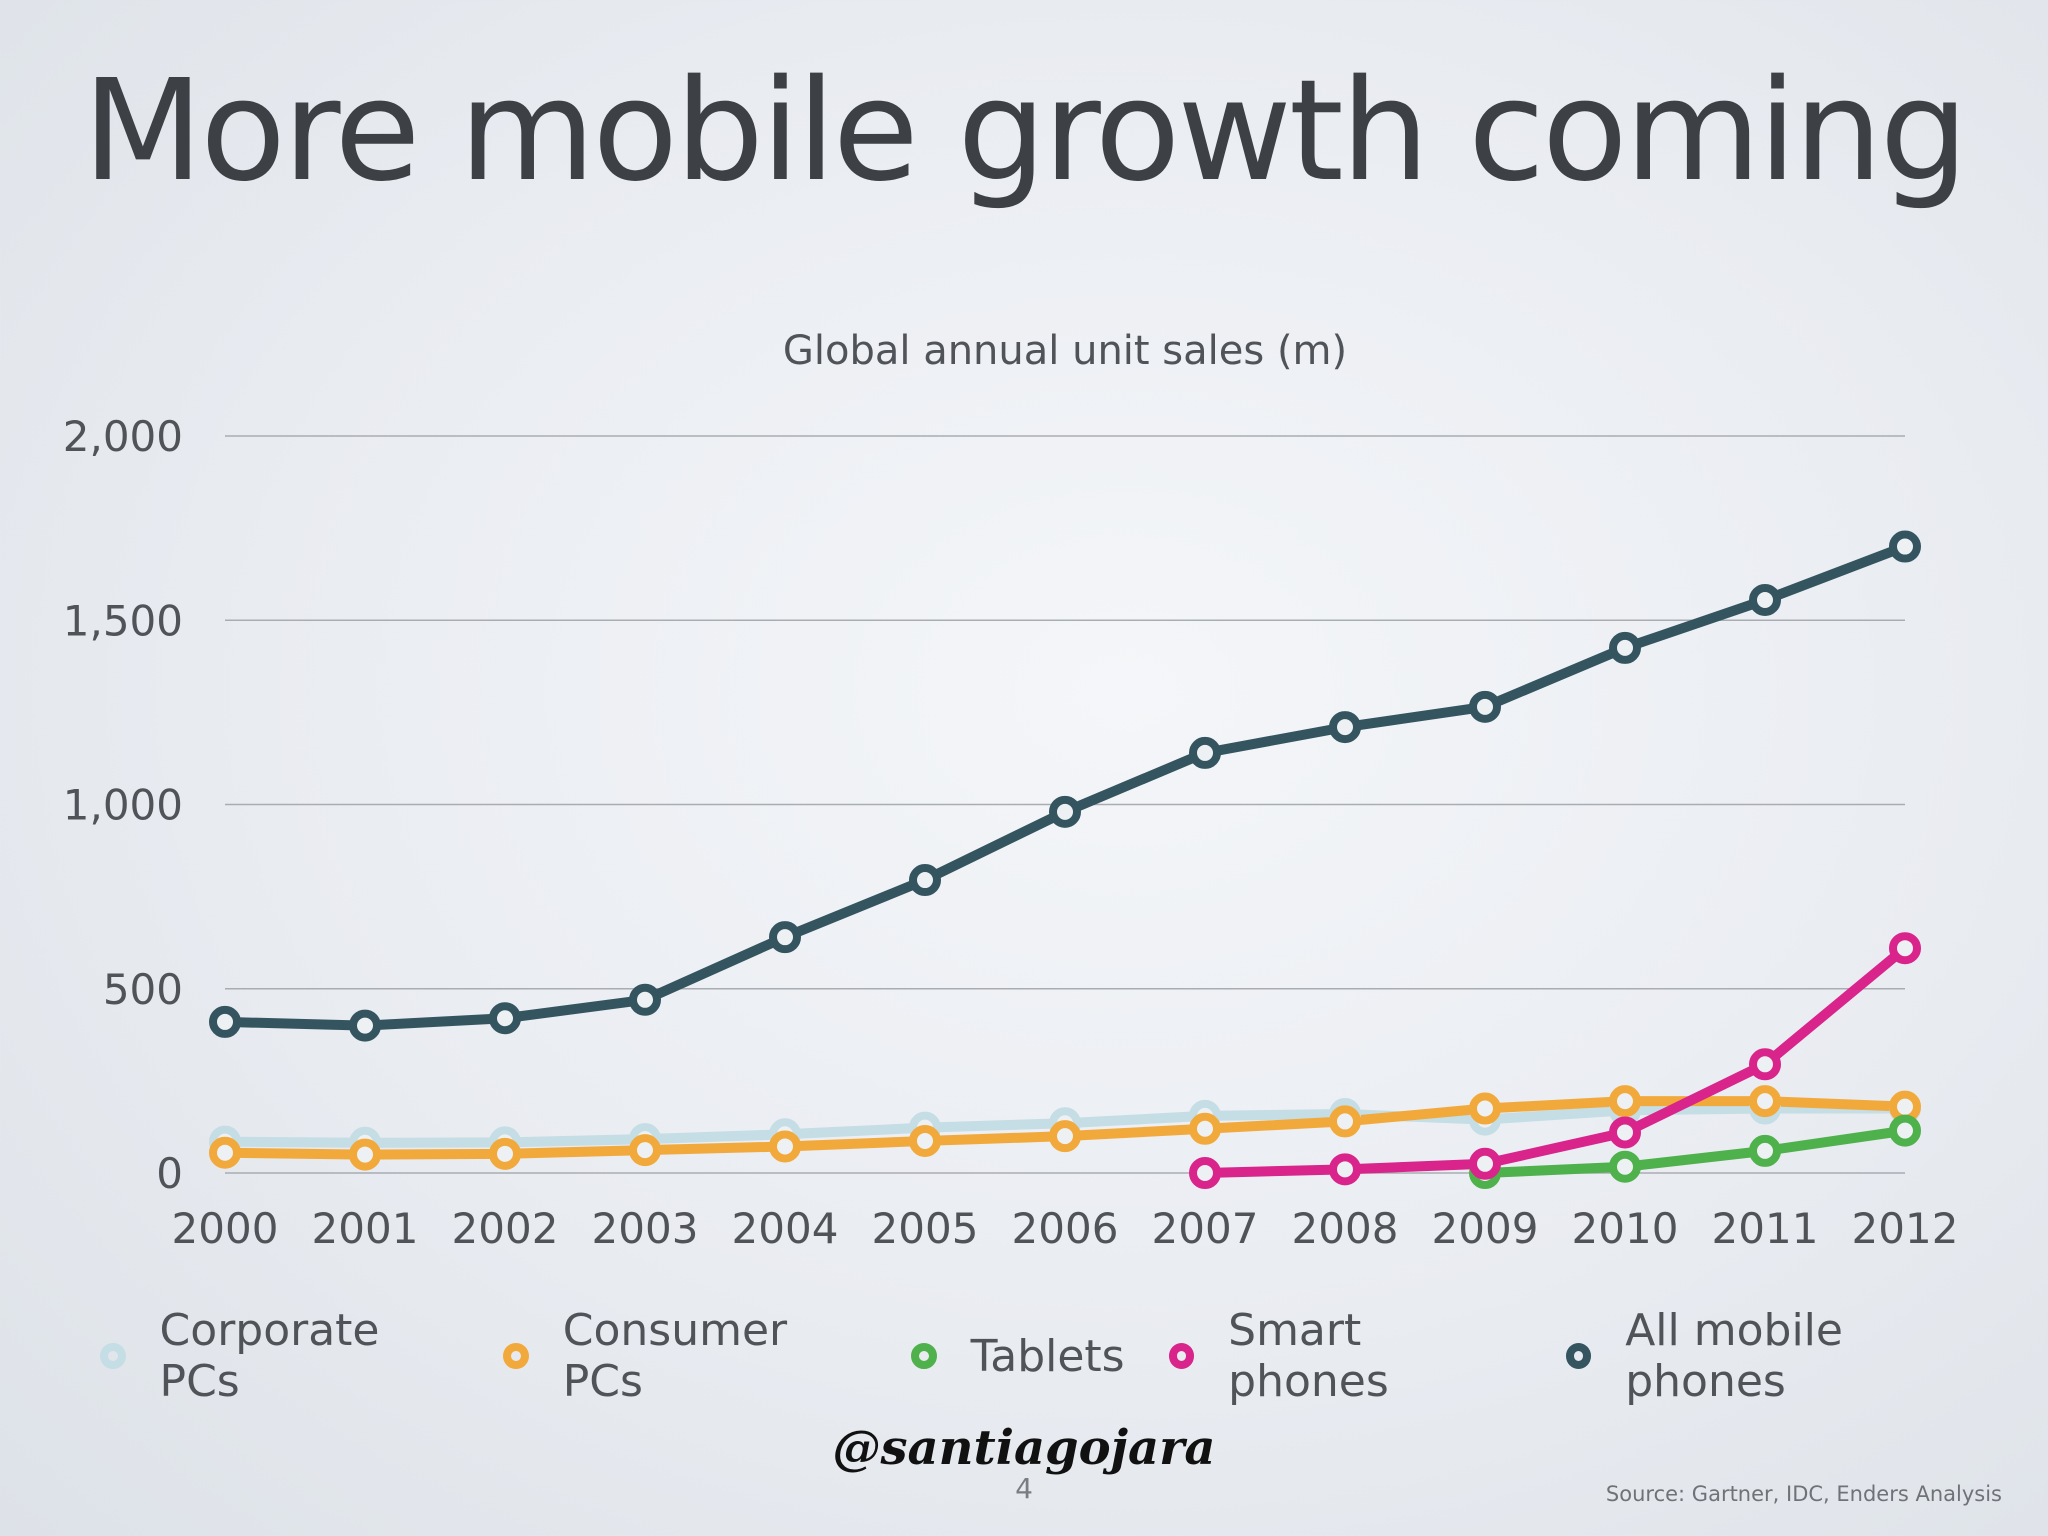 This screenshot has height=1536, width=2048. I want to click on legend-label: Tablets, so click(1047, 1356).